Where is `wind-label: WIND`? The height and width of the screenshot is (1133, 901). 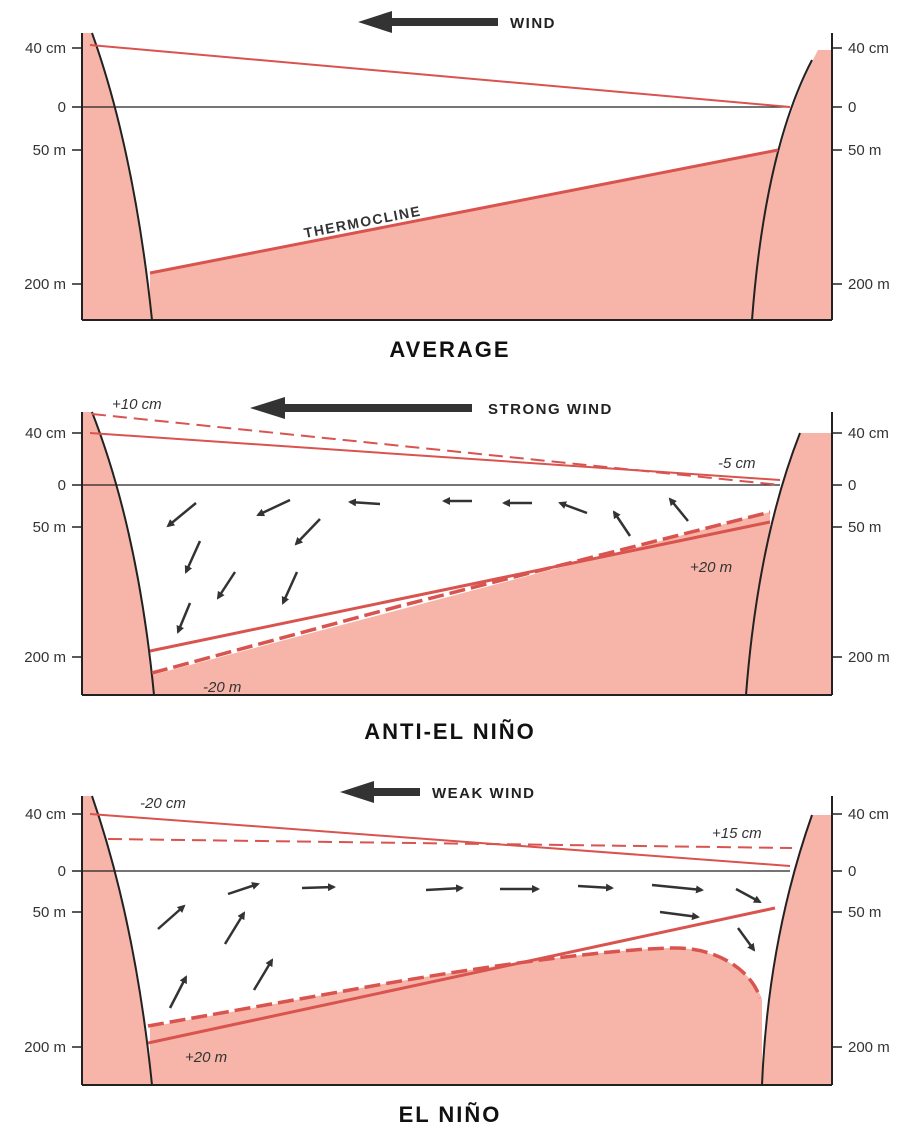 wind-label: WIND is located at coordinates (533, 23).